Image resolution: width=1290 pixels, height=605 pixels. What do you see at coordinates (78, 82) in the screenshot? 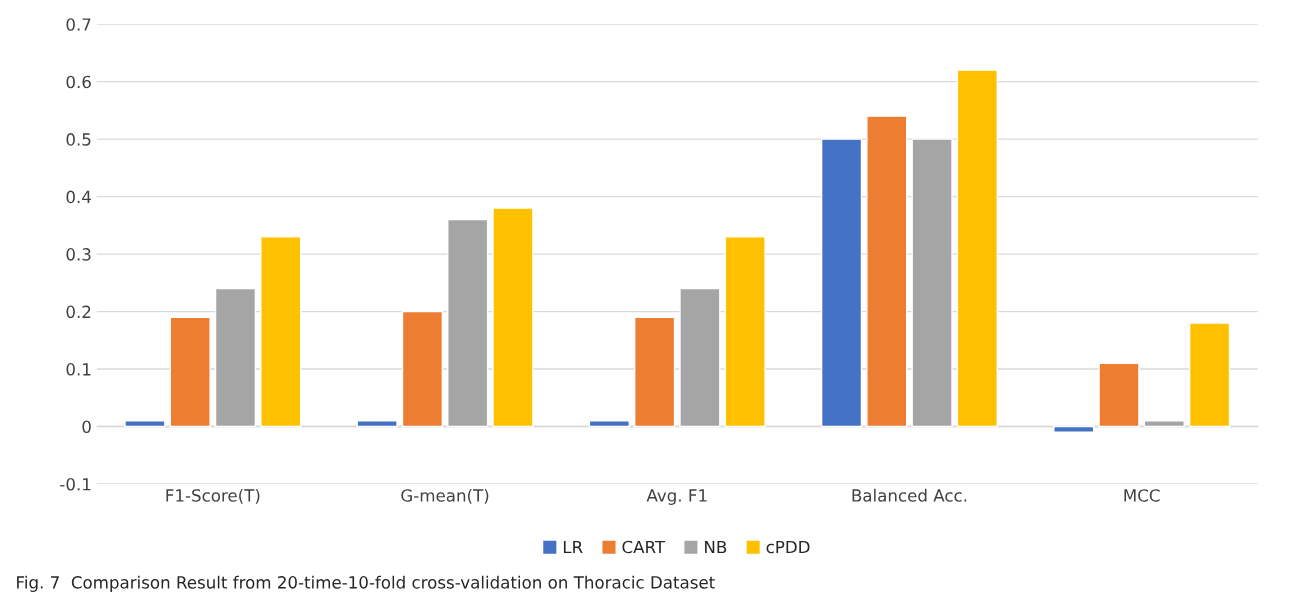
I see `y-tick-label: 0.6` at bounding box center [78, 82].